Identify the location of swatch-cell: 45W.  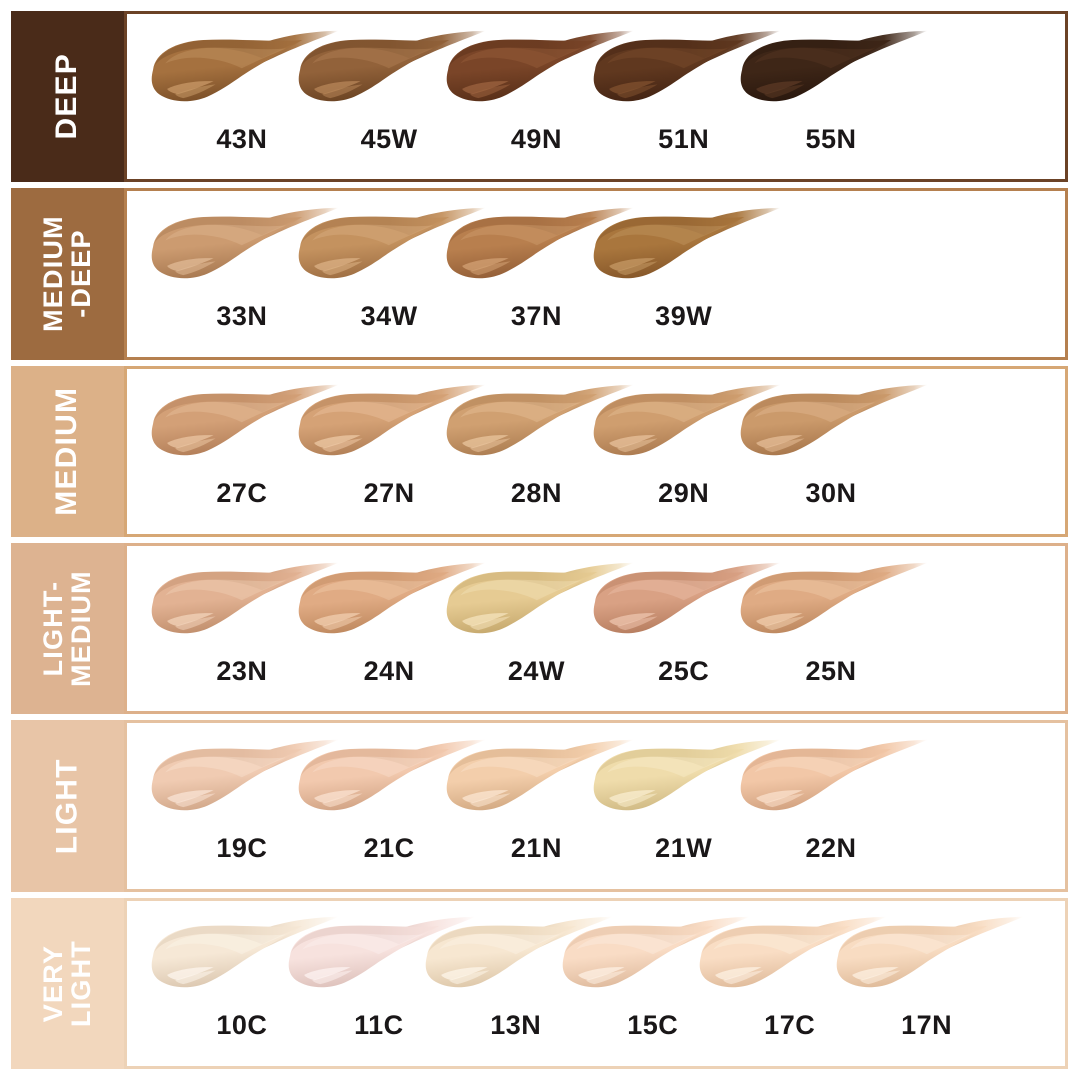
(389, 101).